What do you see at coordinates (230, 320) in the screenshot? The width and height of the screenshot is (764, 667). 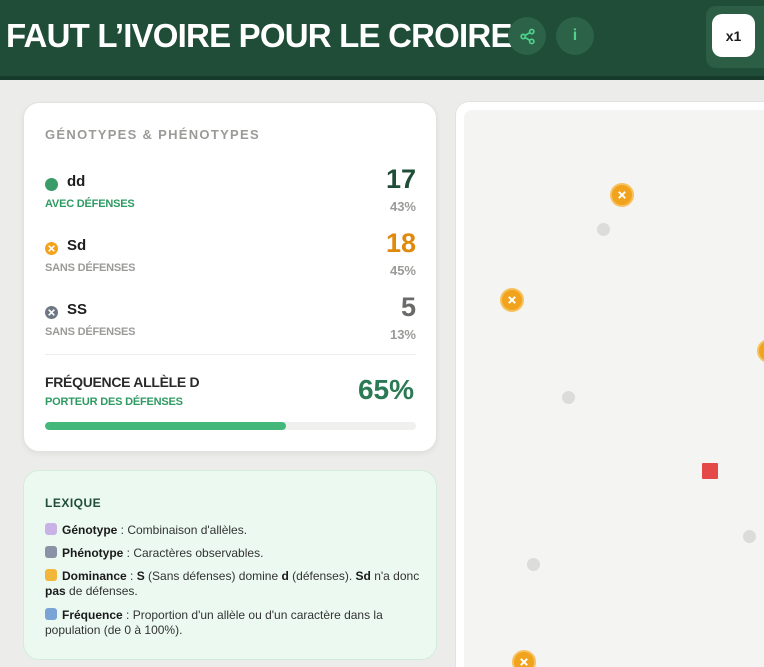 I see `stats-row-ss: SS SANS DÉFENSES 5 13%` at bounding box center [230, 320].